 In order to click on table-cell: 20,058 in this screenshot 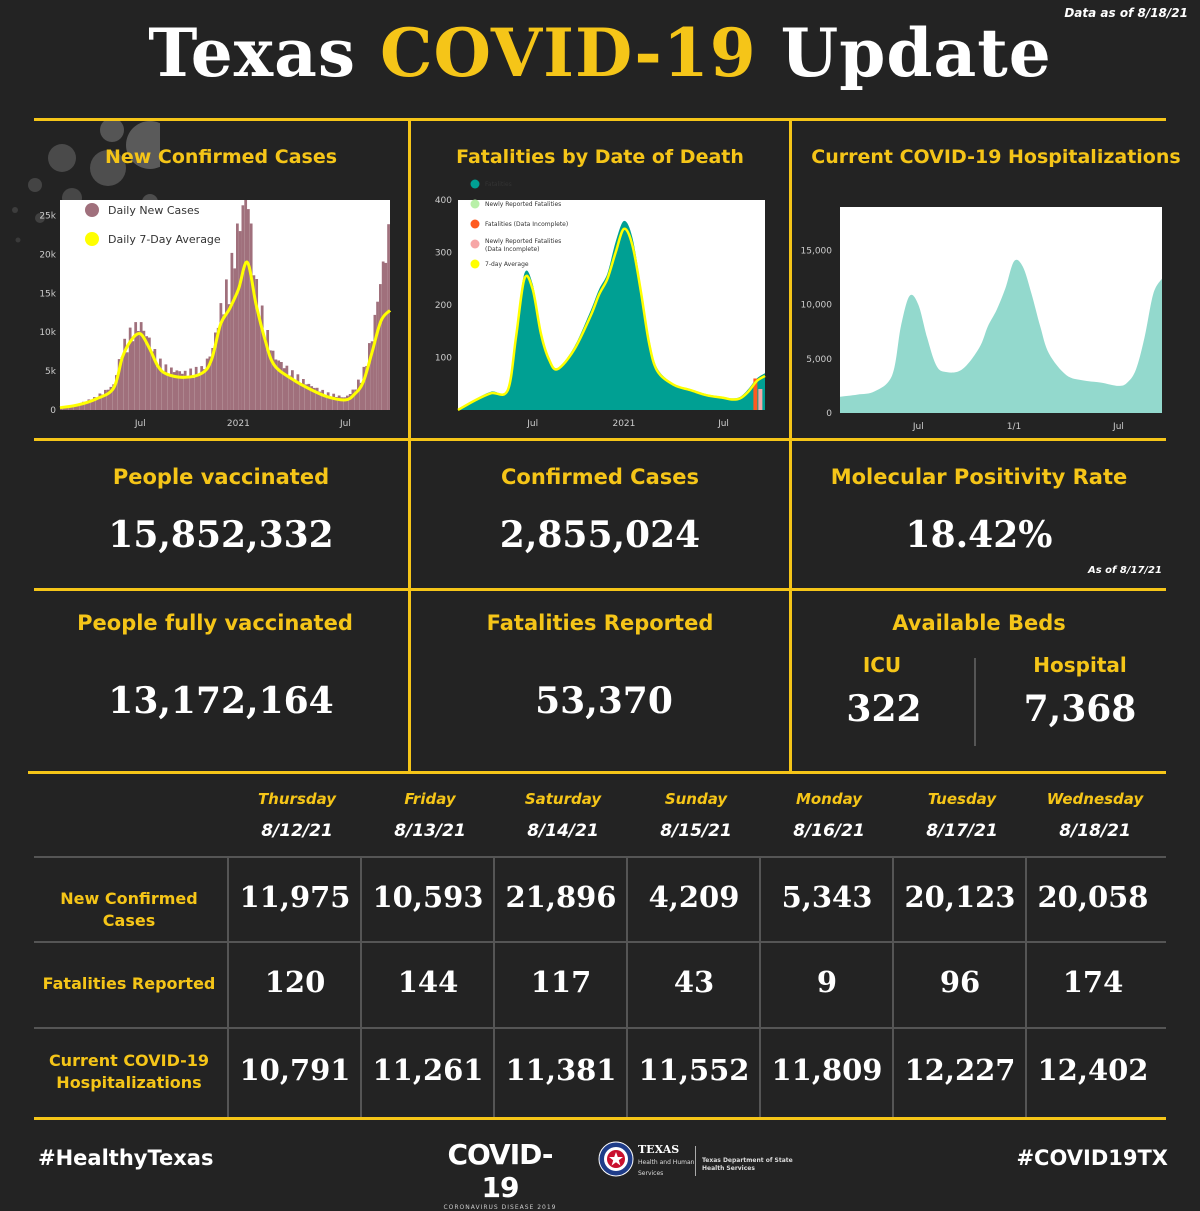, I will do `click(1093, 896)`.